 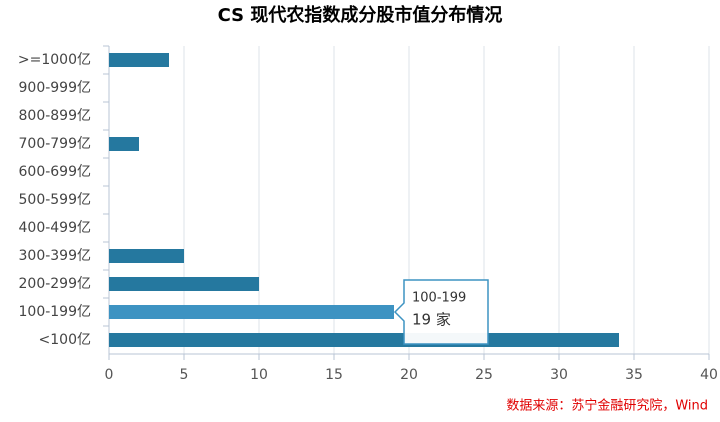 I want to click on x-tick-label: 35, so click(x=634, y=375).